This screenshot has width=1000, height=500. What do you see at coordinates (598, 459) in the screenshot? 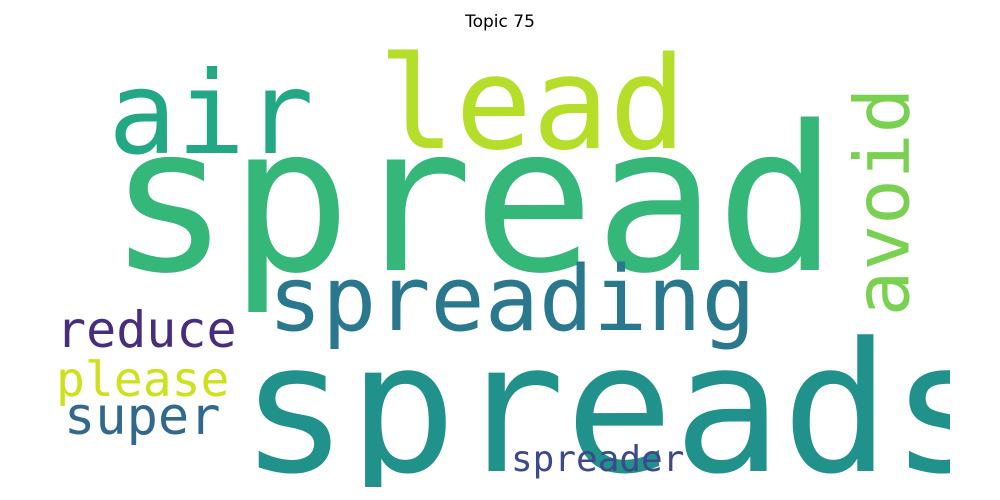
I see `word-spreader: spreader` at bounding box center [598, 459].